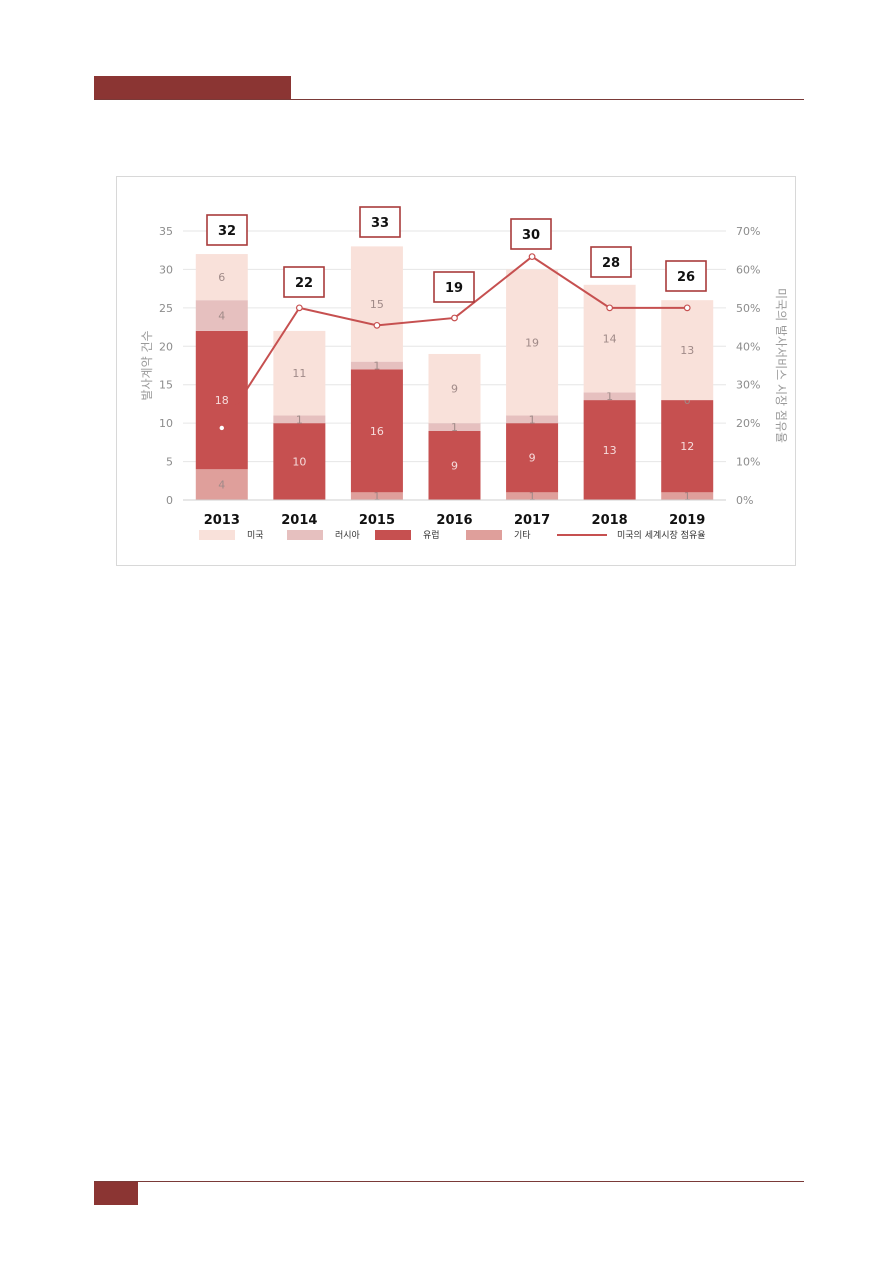  I want to click on y-tick-label: 30, so click(166, 269).